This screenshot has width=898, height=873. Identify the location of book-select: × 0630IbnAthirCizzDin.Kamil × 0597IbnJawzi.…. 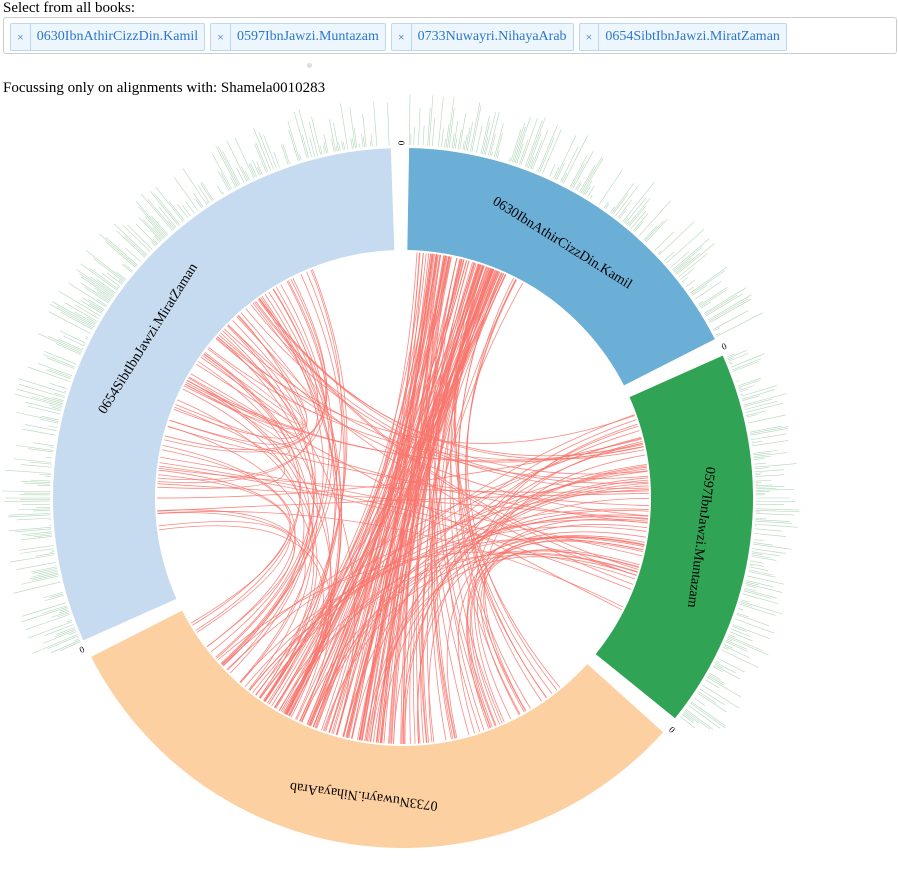
(450, 35).